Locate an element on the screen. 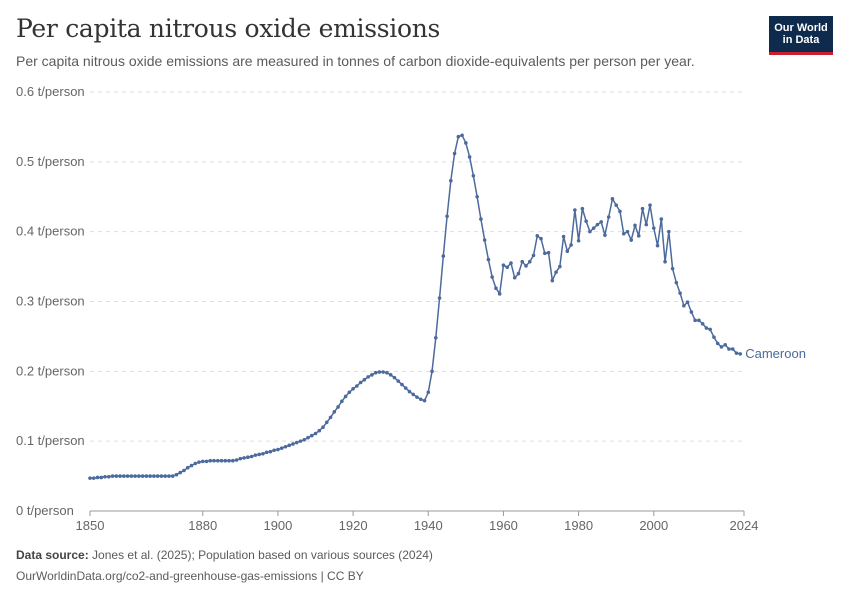  x-tick-label: 2000 is located at coordinates (653, 525).